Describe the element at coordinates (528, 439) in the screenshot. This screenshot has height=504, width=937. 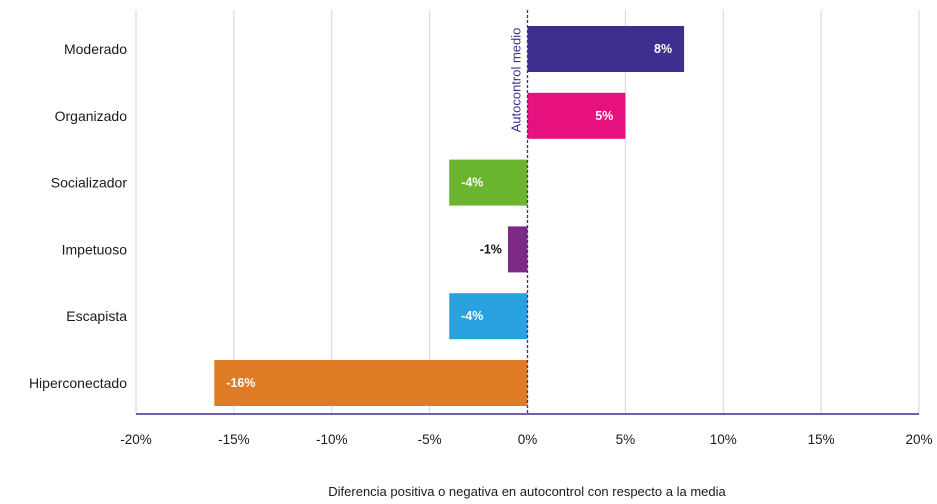
I see `x-tick-label: 0%` at that location.